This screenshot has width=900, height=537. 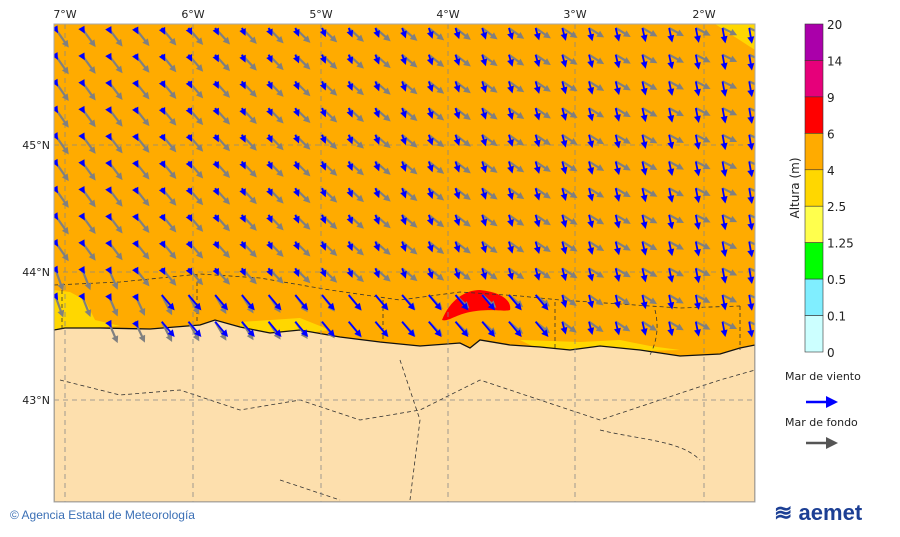 I want to click on colorbar-tick-label: 0.5, so click(x=836, y=280).